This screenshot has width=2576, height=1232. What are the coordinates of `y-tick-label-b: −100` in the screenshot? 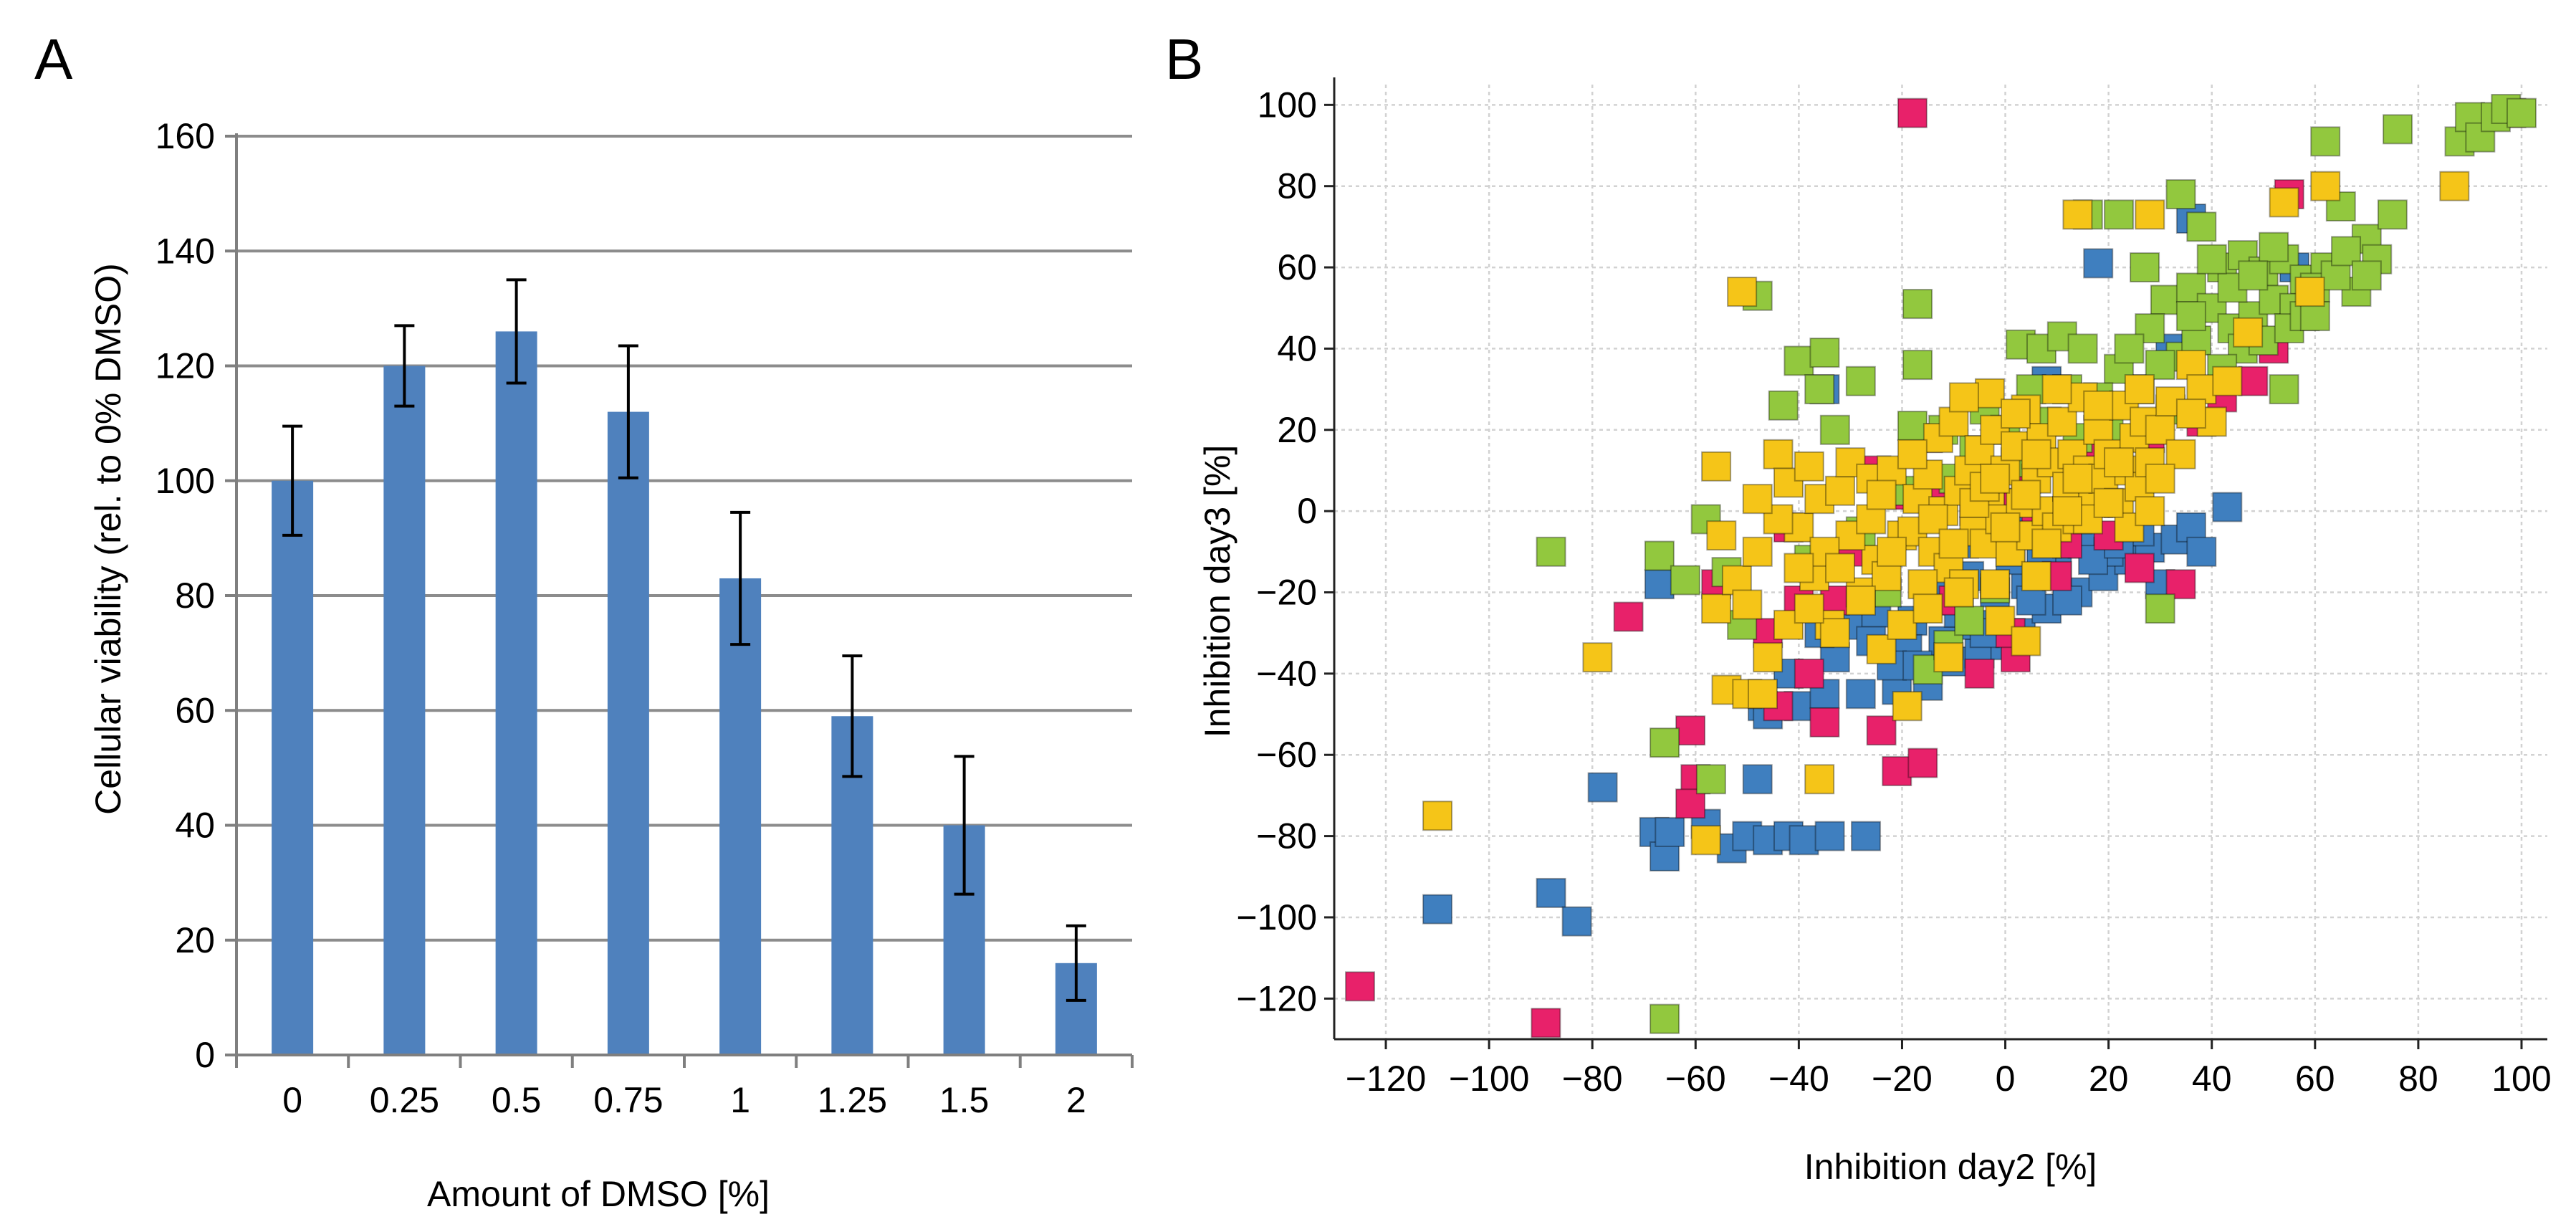 It's located at (1276, 917).